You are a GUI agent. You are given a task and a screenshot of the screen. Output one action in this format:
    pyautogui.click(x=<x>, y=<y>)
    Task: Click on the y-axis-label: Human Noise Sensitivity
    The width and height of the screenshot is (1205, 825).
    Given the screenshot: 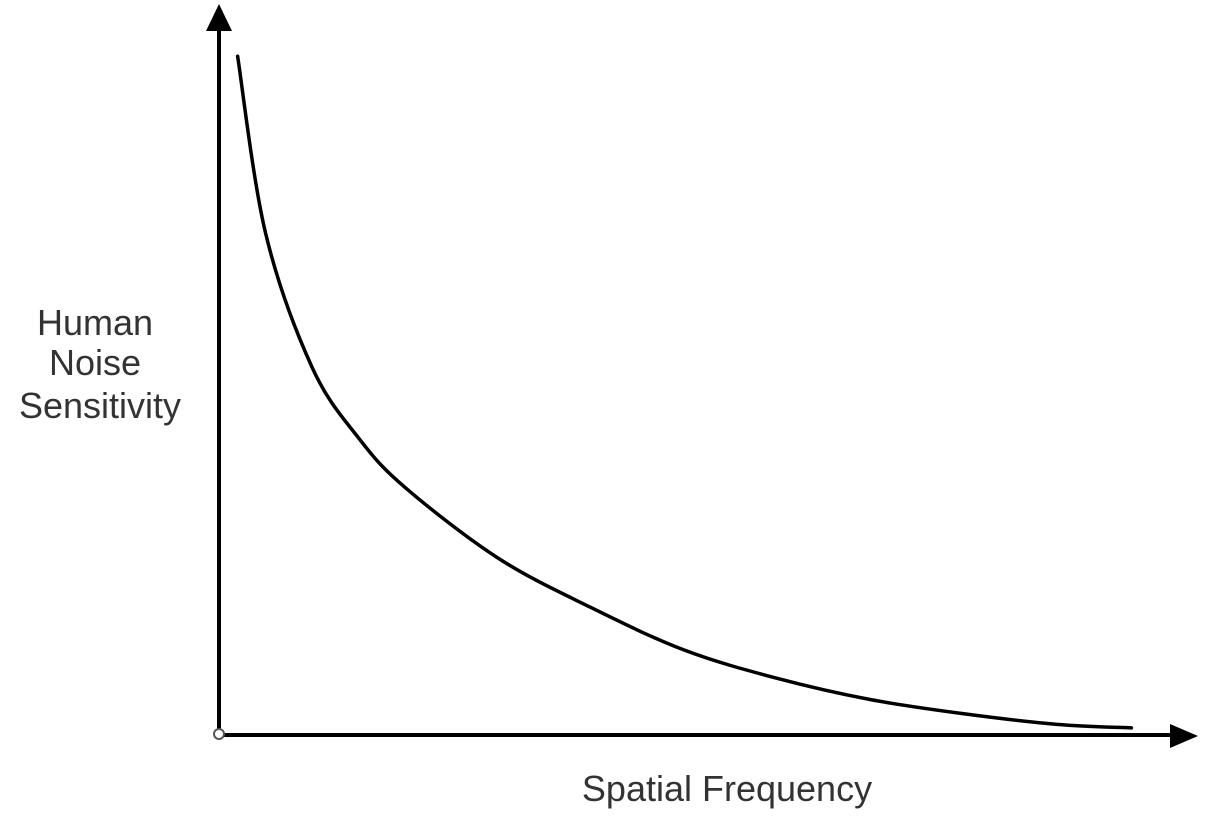 What is the action you would take?
    pyautogui.click(x=100, y=364)
    